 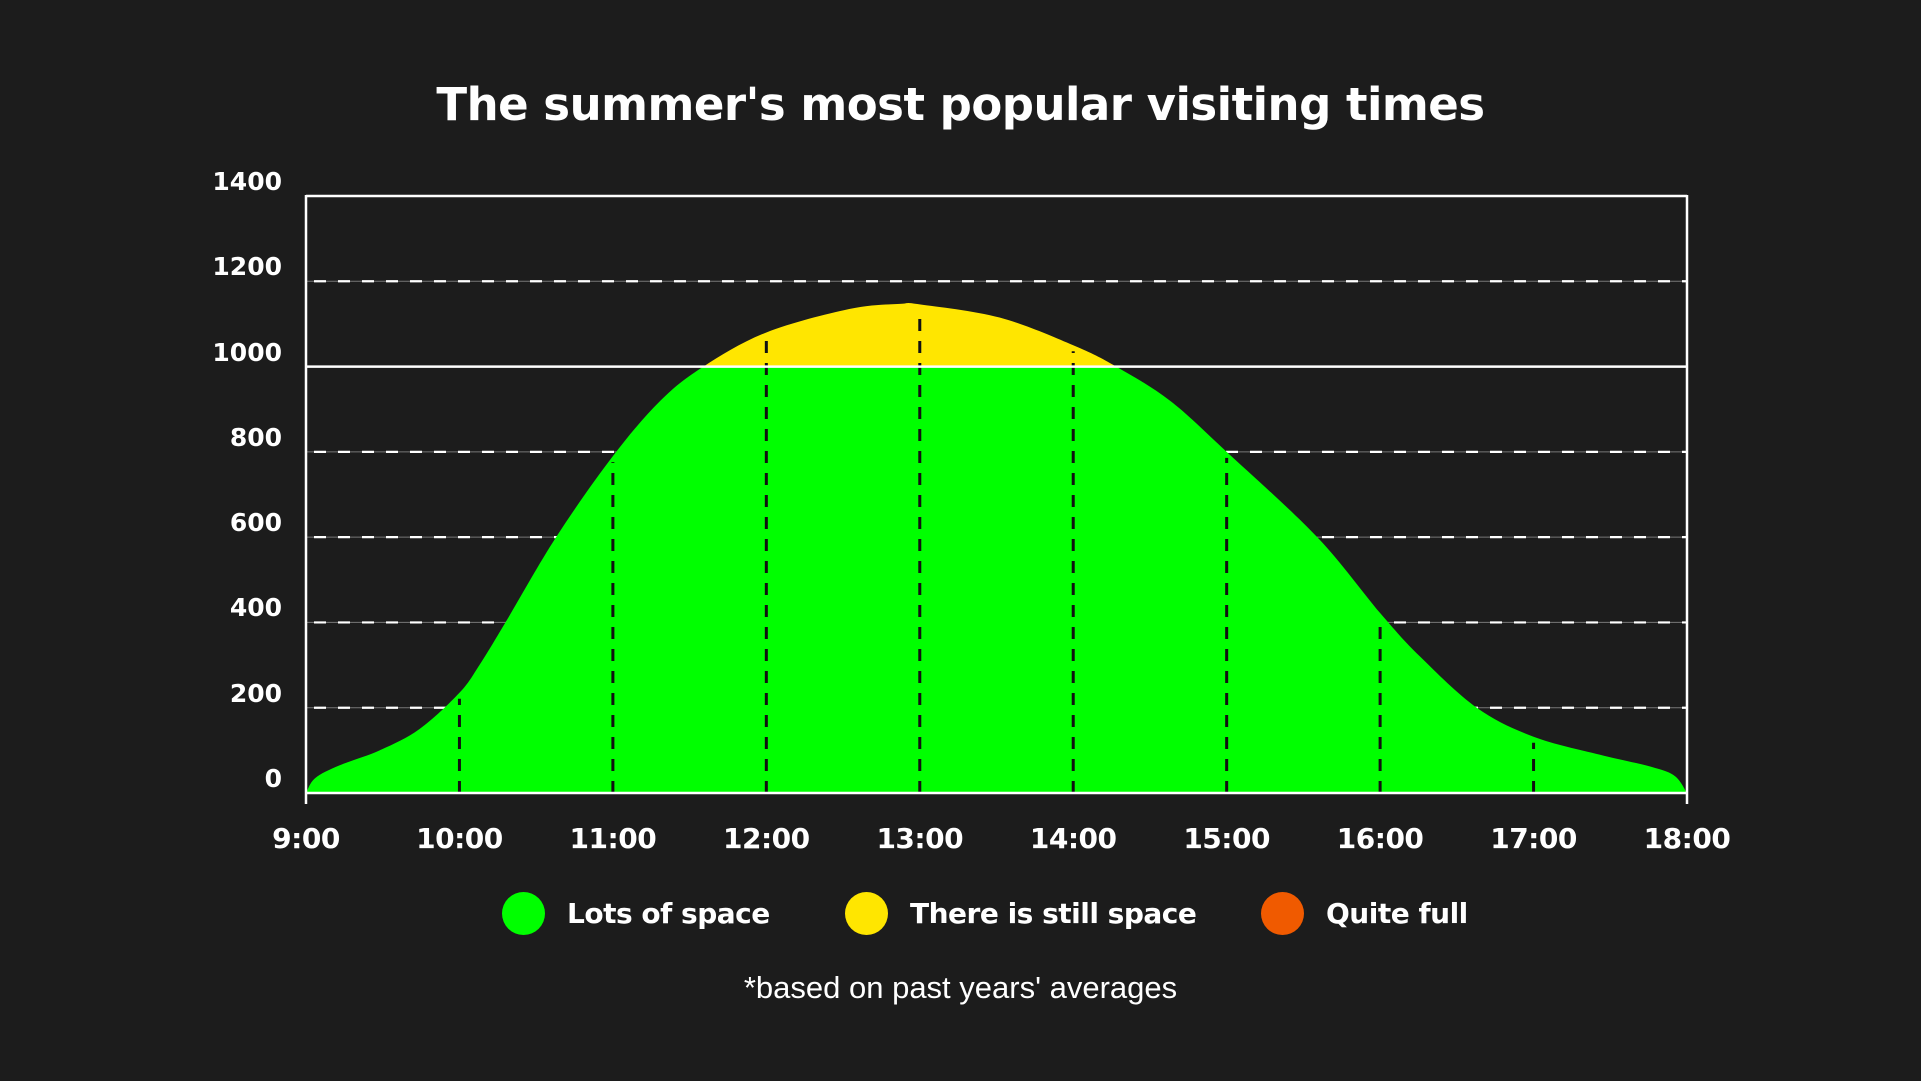 I want to click on y-tick-label: 800, so click(x=255, y=437).